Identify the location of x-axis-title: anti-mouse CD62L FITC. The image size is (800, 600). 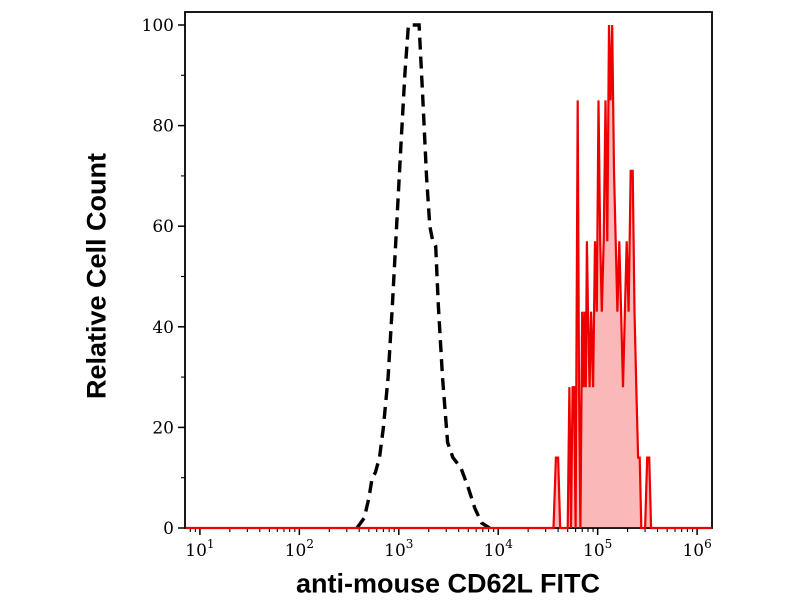
(448, 583).